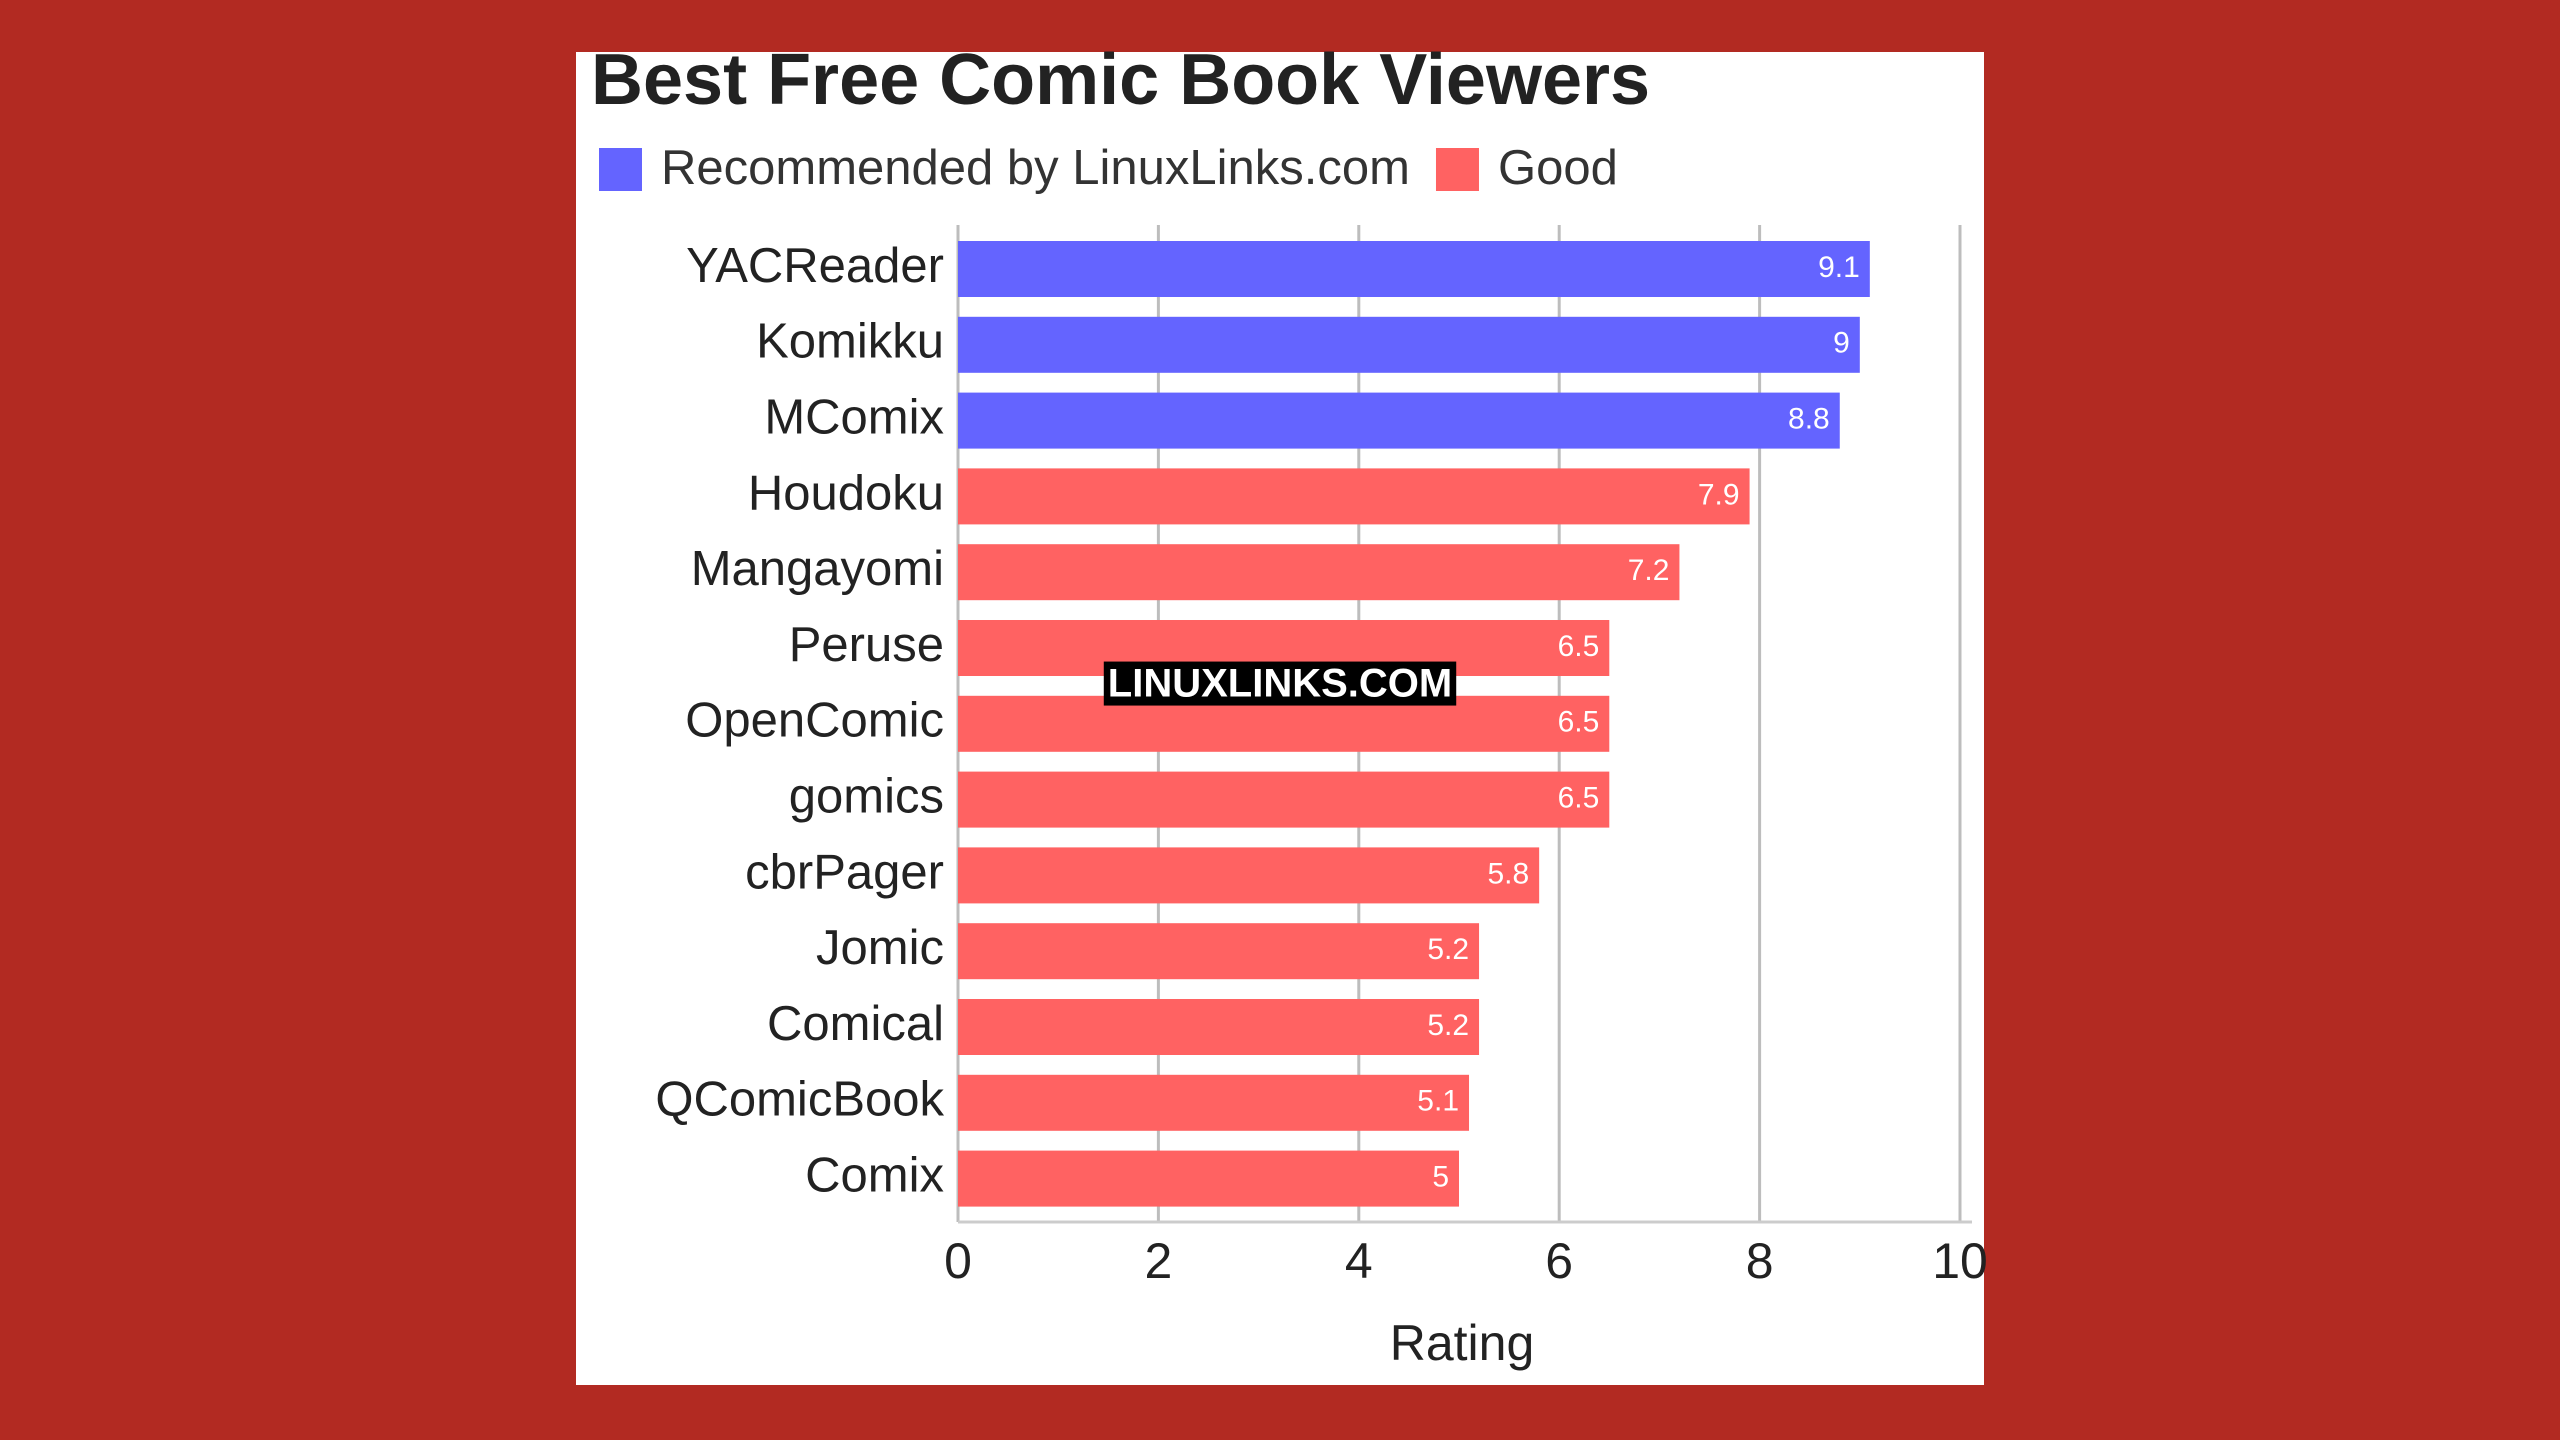 Image resolution: width=2560 pixels, height=1440 pixels. I want to click on y-tick-label: OpenComic, so click(814, 721).